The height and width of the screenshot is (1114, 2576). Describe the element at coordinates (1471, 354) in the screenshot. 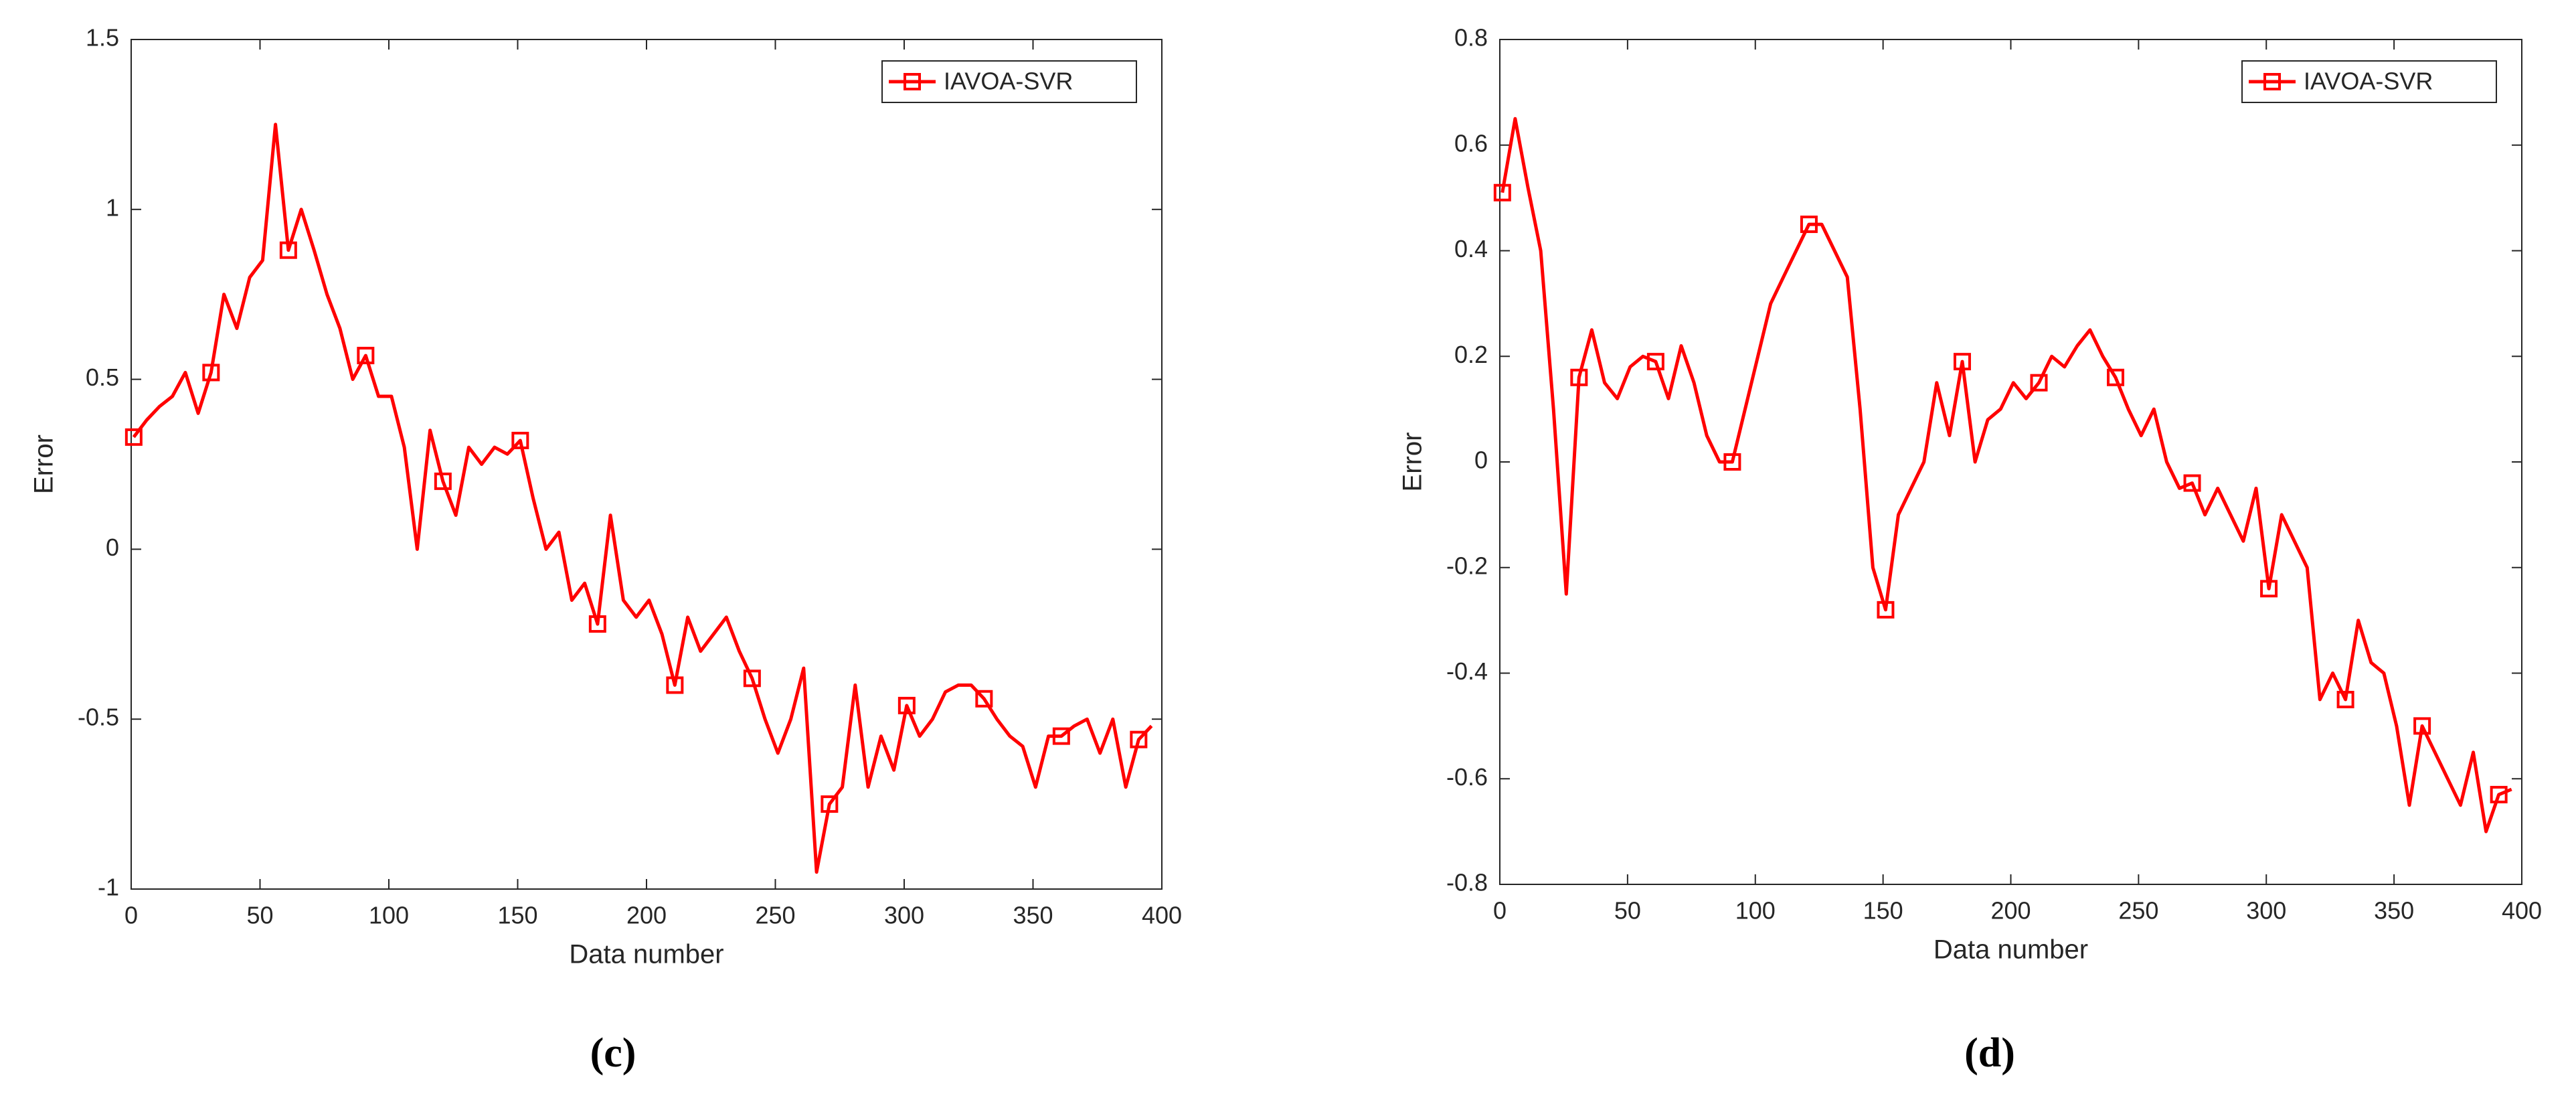

I see `y-tick-label: 0.2` at that location.